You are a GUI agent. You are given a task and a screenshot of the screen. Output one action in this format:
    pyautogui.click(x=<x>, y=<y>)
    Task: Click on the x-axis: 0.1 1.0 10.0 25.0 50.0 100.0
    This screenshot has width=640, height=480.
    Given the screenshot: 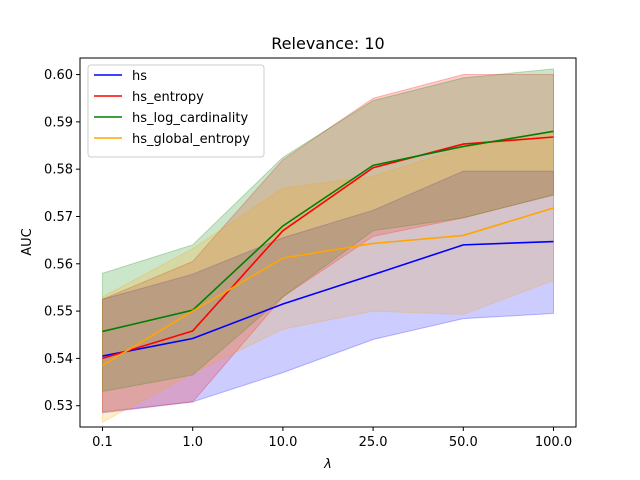 What is the action you would take?
    pyautogui.click(x=332, y=438)
    